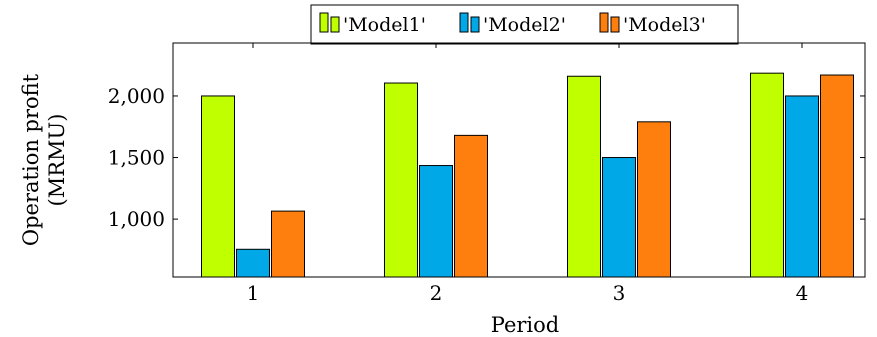  What do you see at coordinates (57, 160) in the screenshot?
I see `y-axis-title-line: (MRMU)` at bounding box center [57, 160].